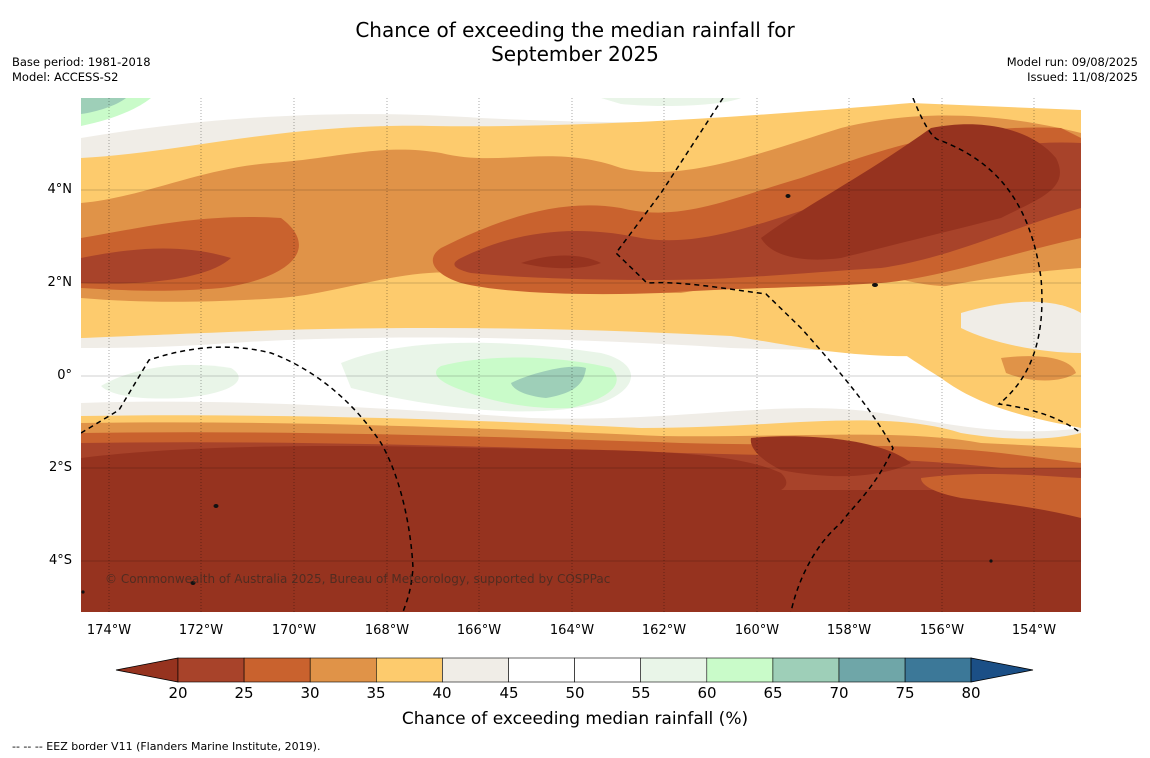 This screenshot has height=758, width=1150. I want to click on colorbar-label: 70, so click(839, 693).